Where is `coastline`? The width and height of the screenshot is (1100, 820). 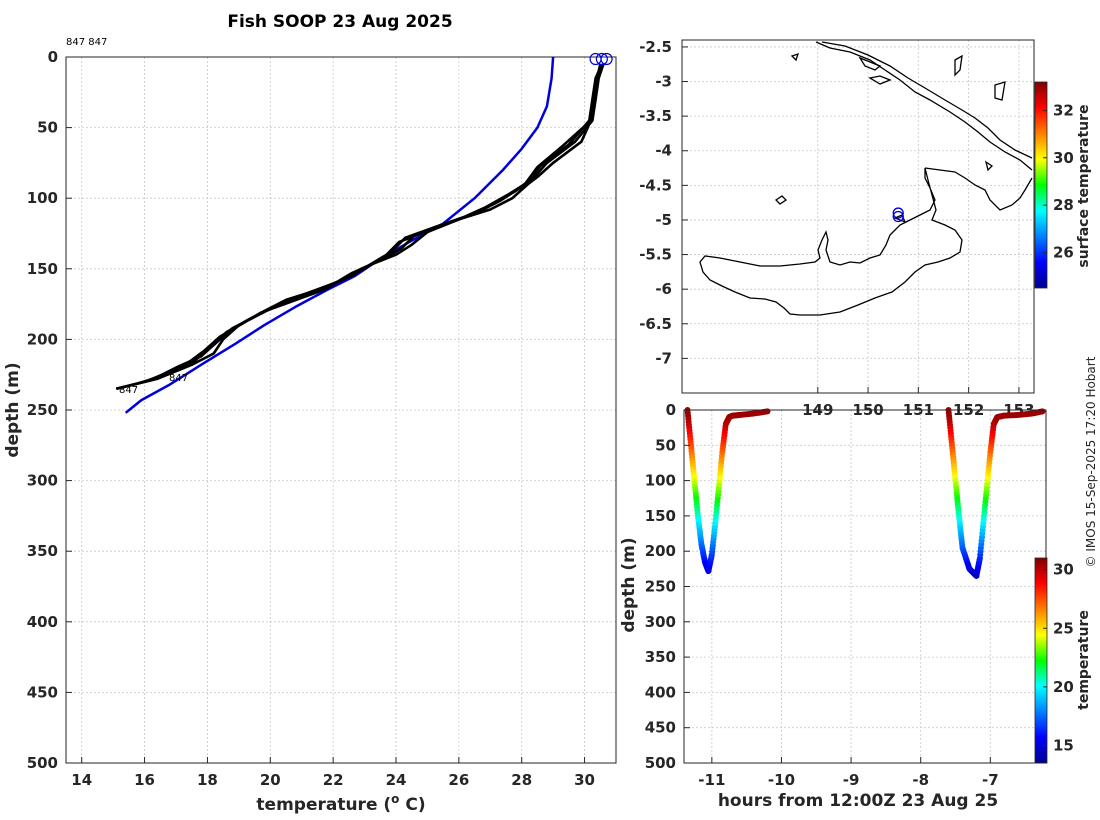 coastline is located at coordinates (866, 178).